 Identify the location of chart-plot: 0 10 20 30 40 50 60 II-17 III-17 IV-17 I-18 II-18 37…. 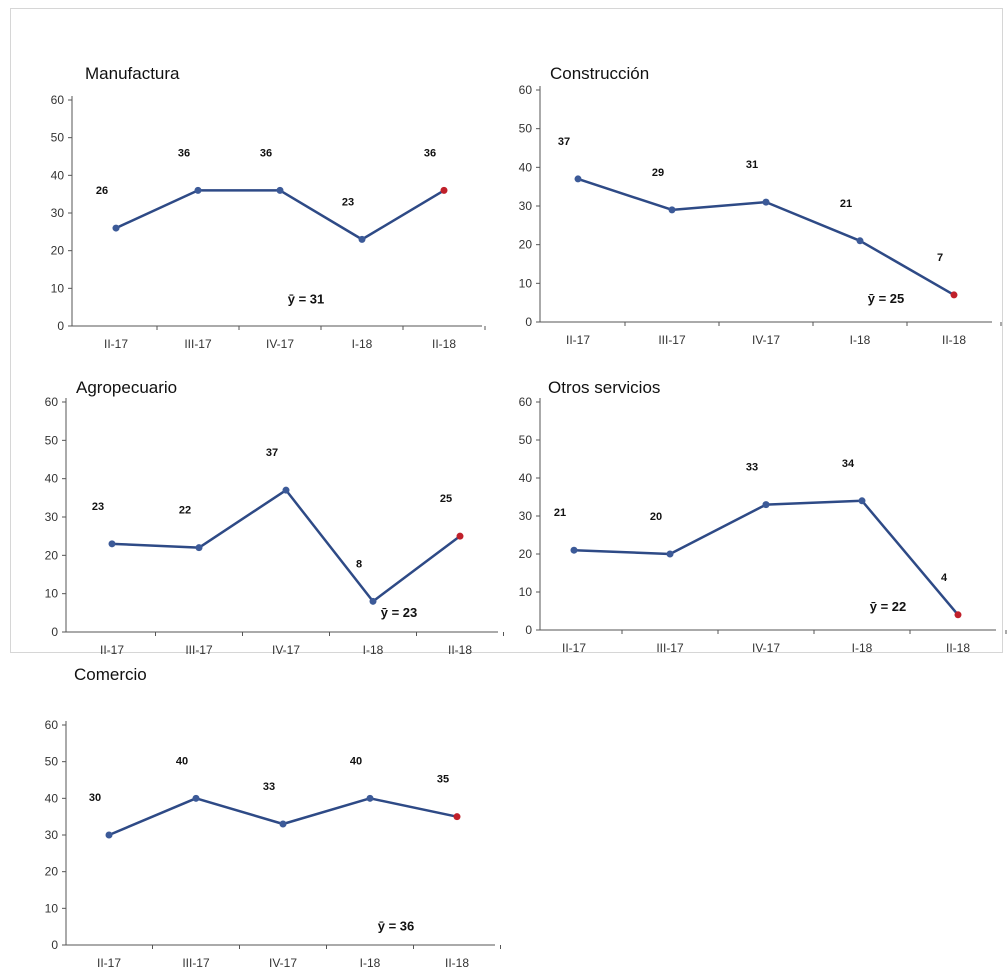
(760, 215).